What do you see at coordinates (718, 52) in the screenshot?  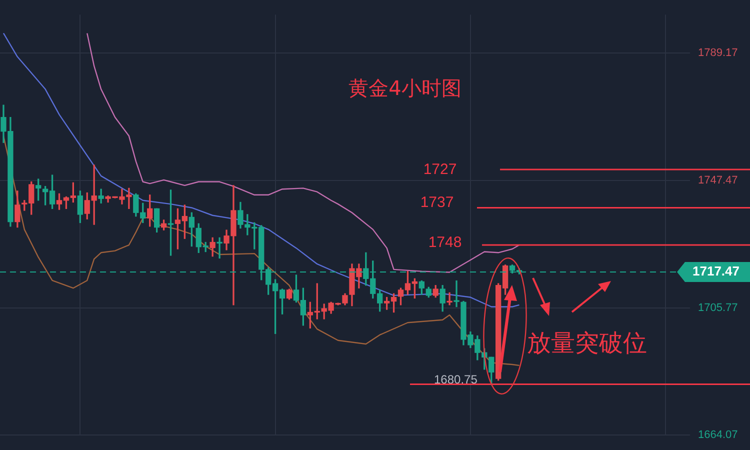 I see `y-tick-label: 1789.17` at bounding box center [718, 52].